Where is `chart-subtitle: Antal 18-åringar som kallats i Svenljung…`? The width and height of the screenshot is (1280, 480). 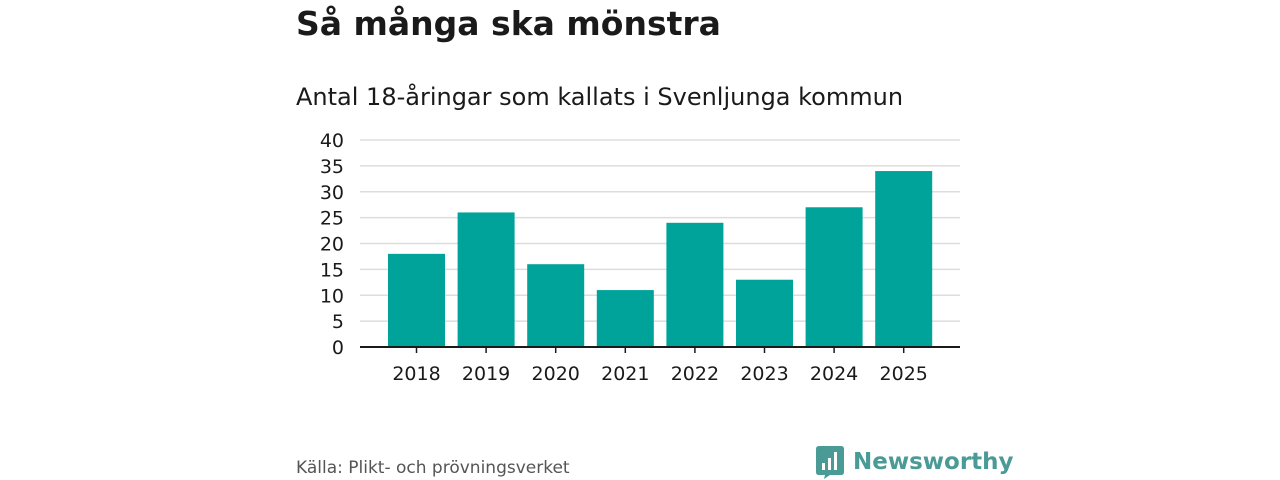
chart-subtitle: Antal 18-åringar som kallats i Svenljung… is located at coordinates (600, 97).